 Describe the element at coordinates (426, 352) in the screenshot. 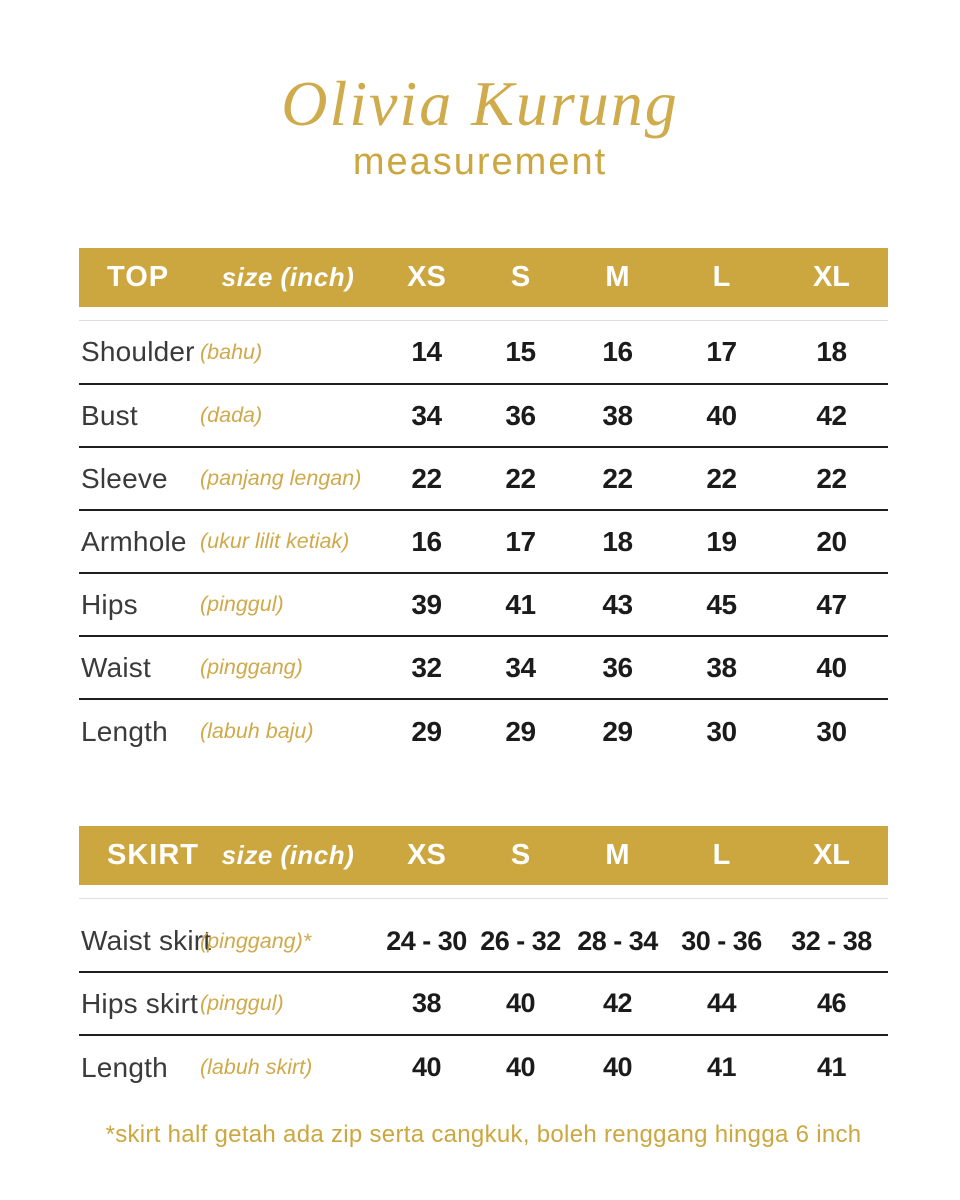

I see `cell-value-xs: 14` at that location.